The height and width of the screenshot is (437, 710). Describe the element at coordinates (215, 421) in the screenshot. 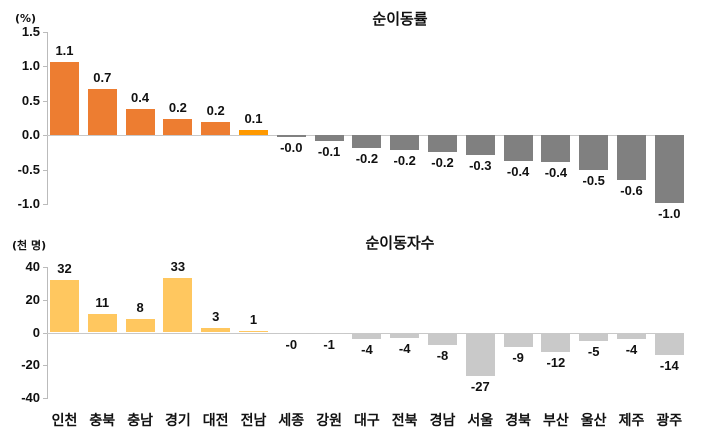

I see `x-category-label: 대전` at that location.